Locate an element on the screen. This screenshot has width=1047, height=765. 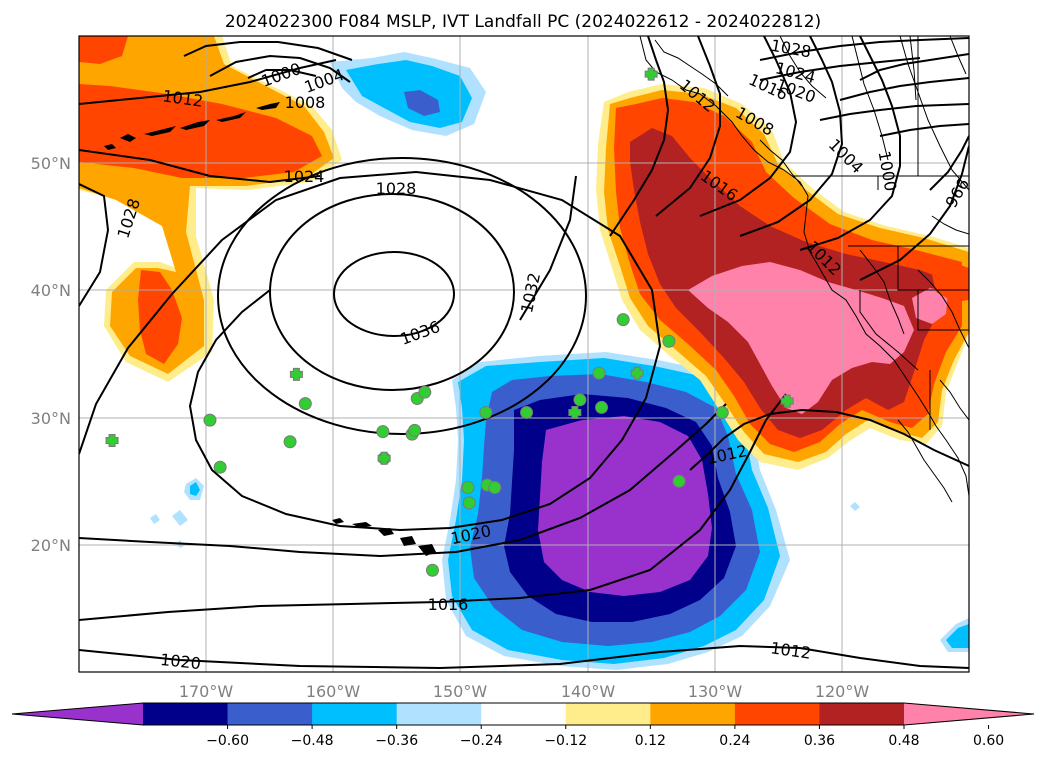
isobar-label: 1020 is located at coordinates (180, 661).